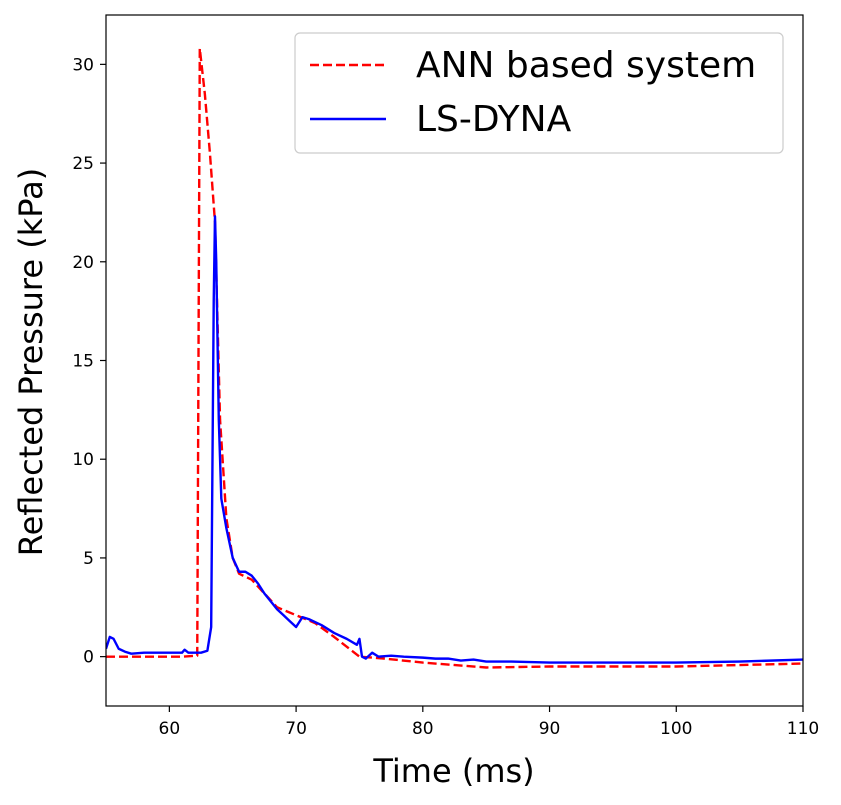  Describe the element at coordinates (83, 362) in the screenshot. I see `y-tick-label: 15` at that location.